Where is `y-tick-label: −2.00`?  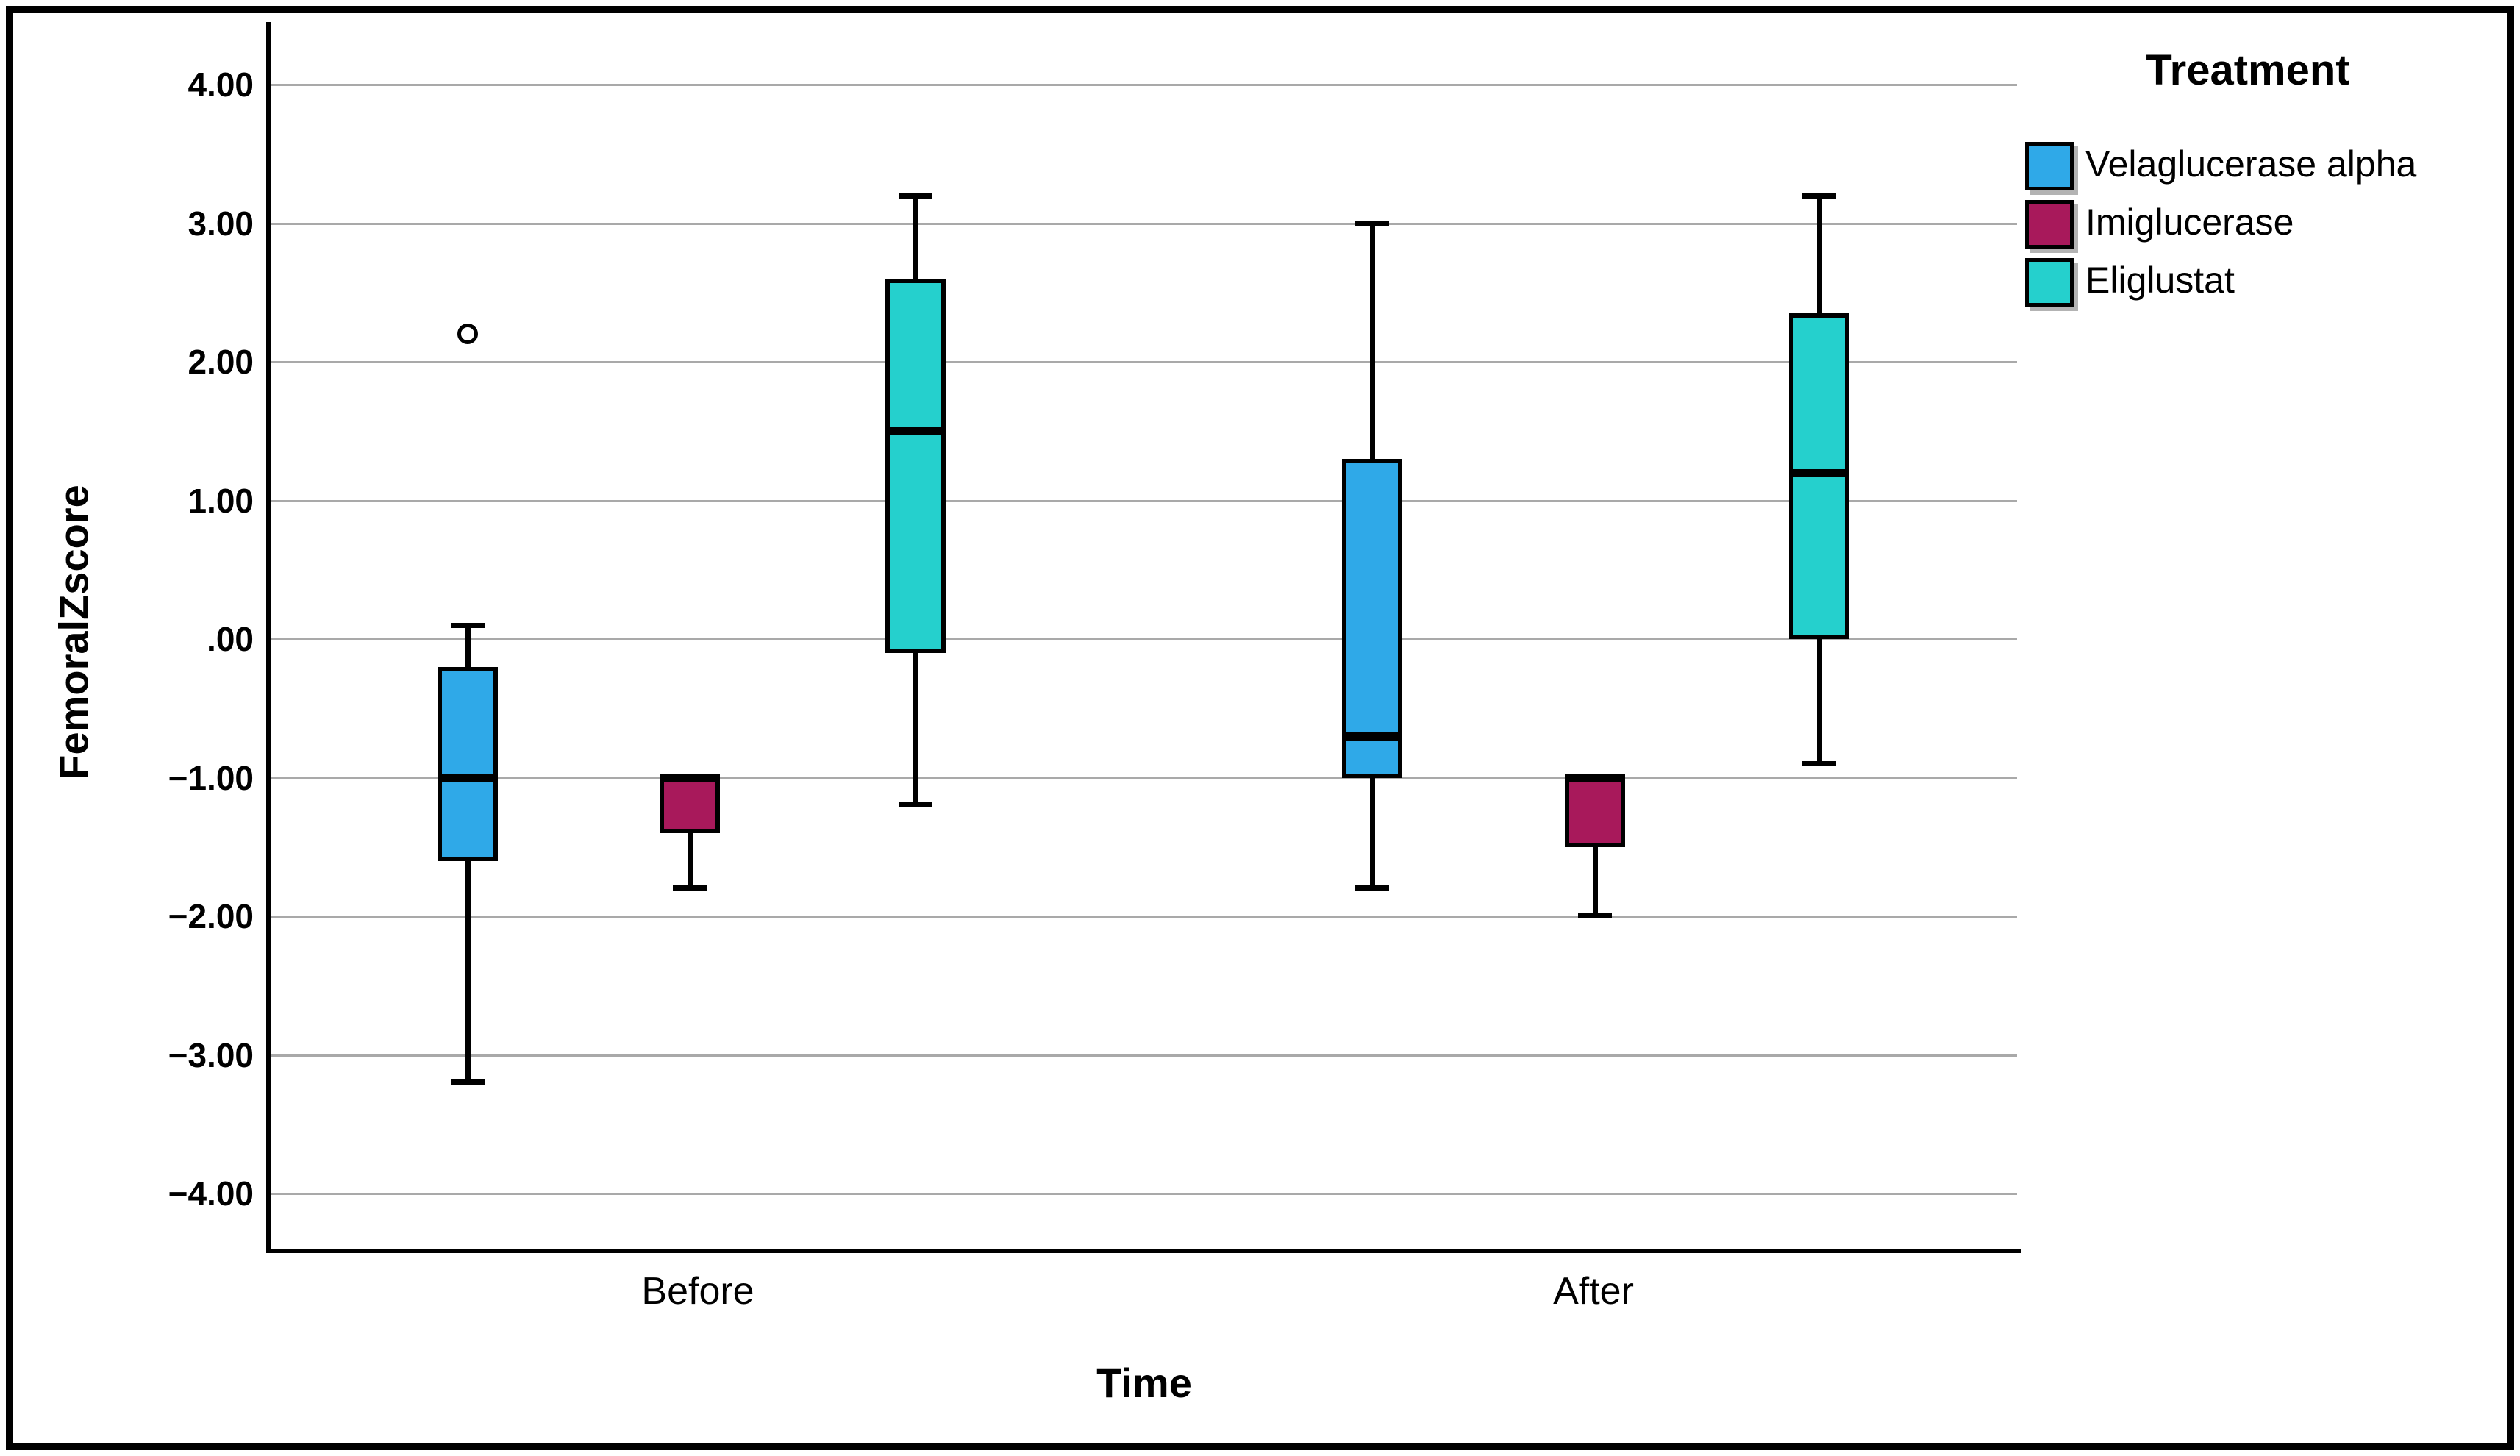
y-tick-label: −2.00 is located at coordinates (211, 916).